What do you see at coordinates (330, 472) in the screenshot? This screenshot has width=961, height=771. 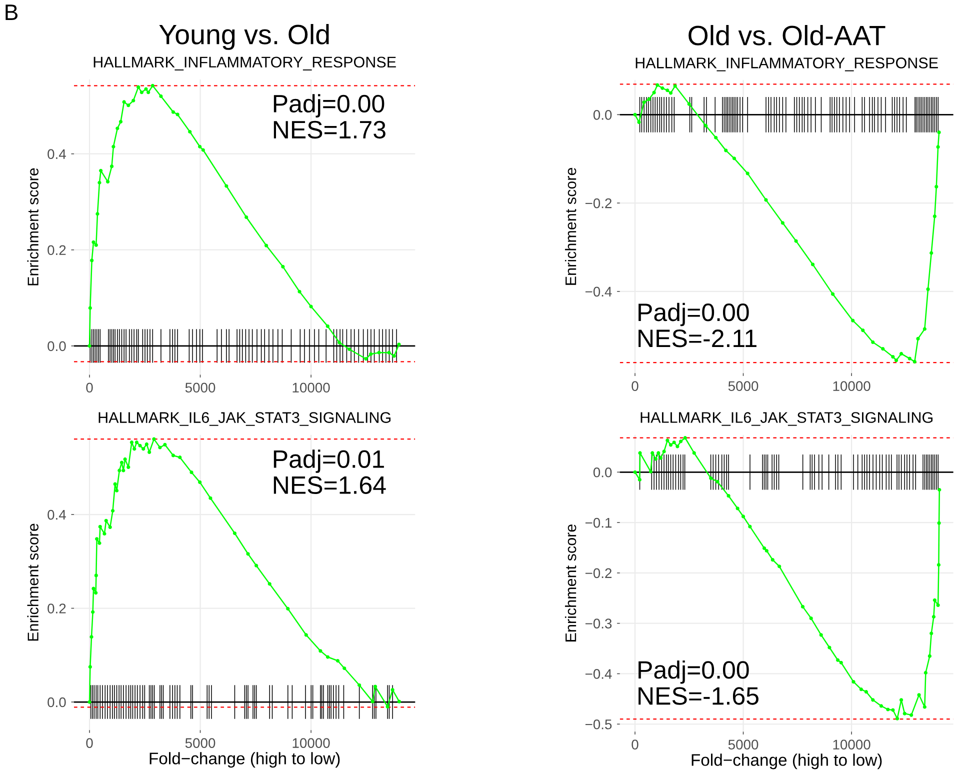 I see `annotation: Padj=0.01 NES=1.64` at bounding box center [330, 472].